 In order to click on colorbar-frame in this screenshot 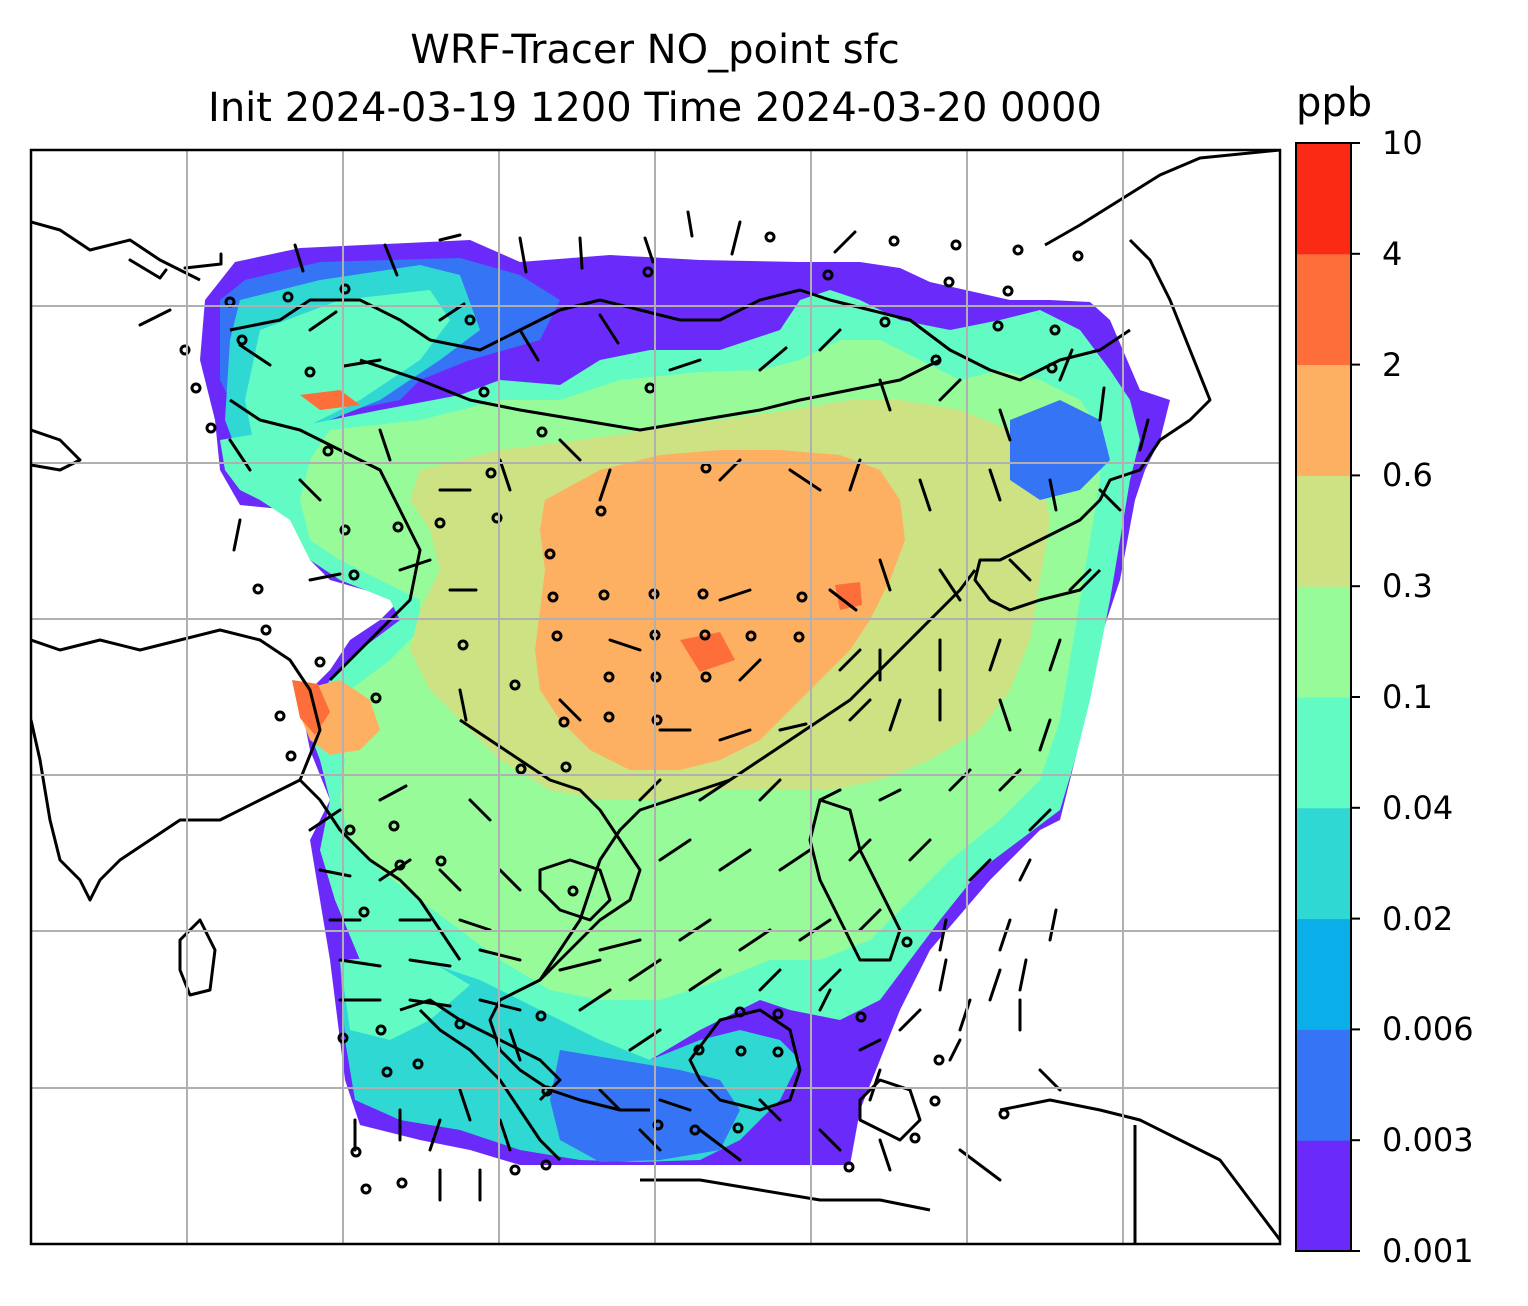, I will do `click(1323, 697)`.